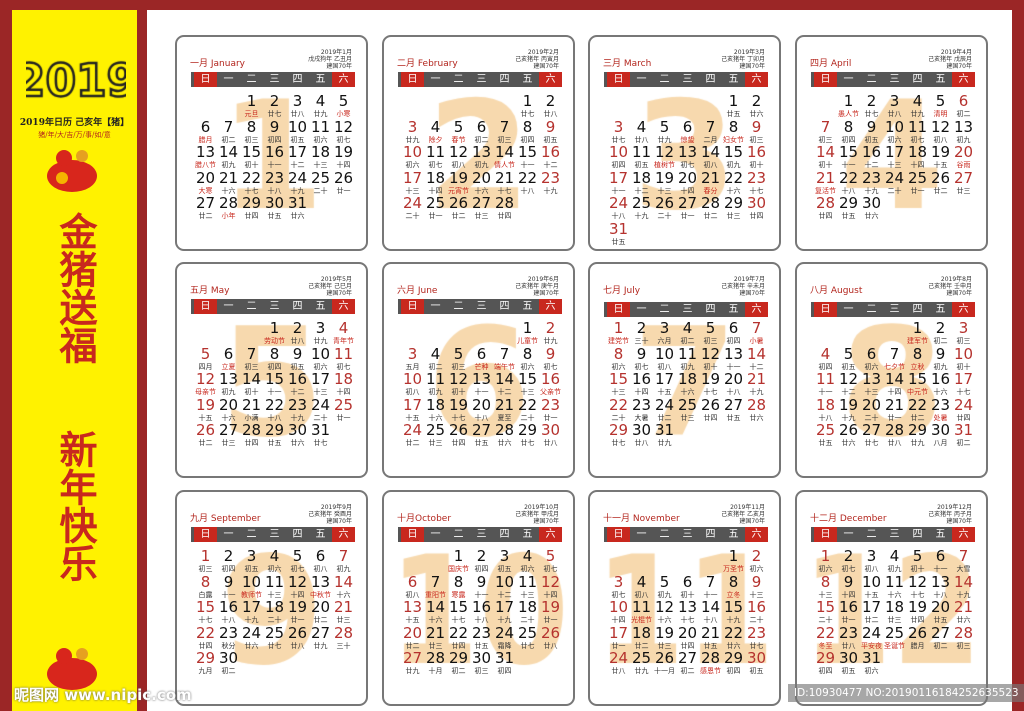  What do you see at coordinates (251, 126) in the screenshot?
I see `day-number: 8` at bounding box center [251, 126].